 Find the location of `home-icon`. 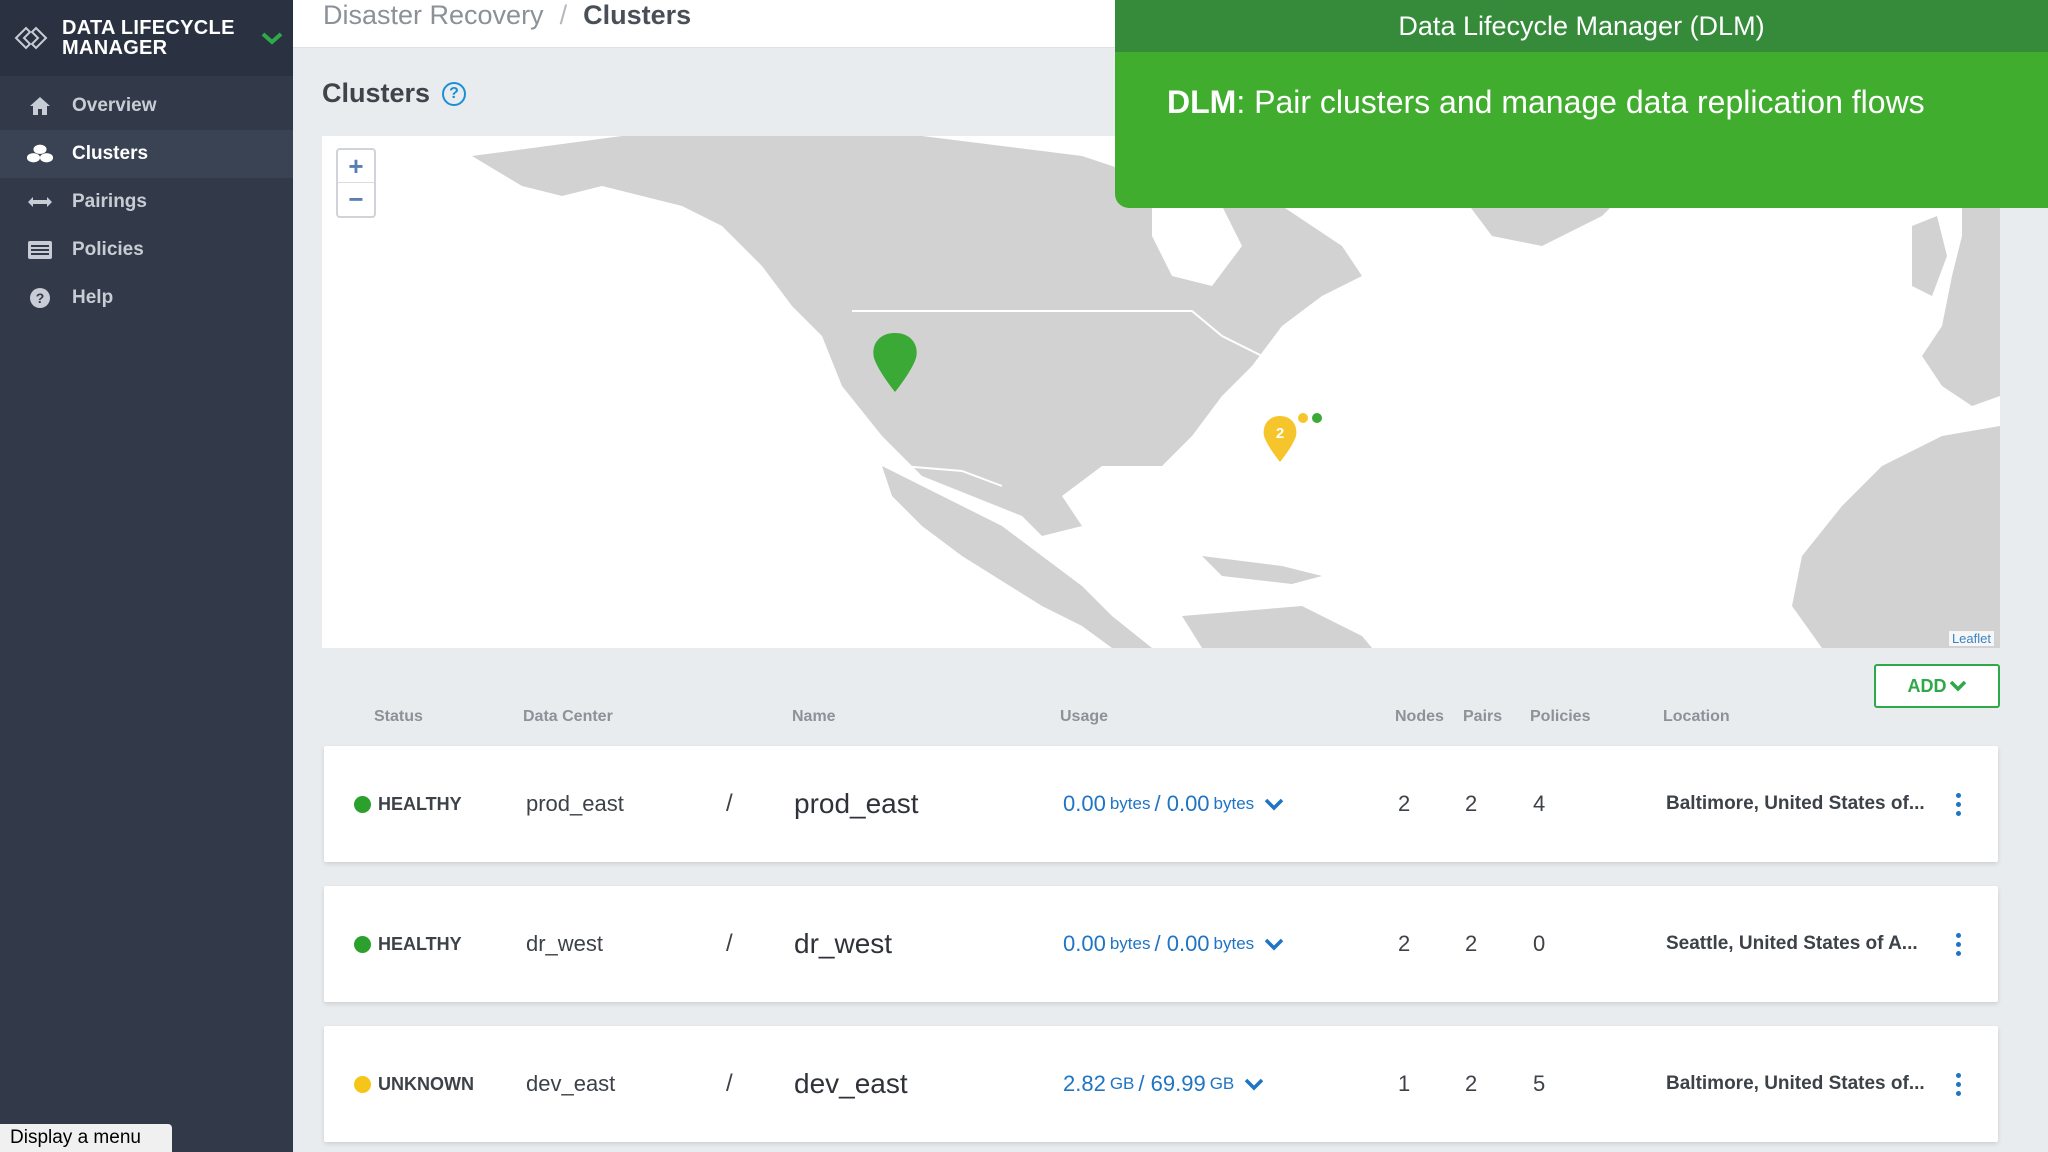

home-icon is located at coordinates (40, 106).